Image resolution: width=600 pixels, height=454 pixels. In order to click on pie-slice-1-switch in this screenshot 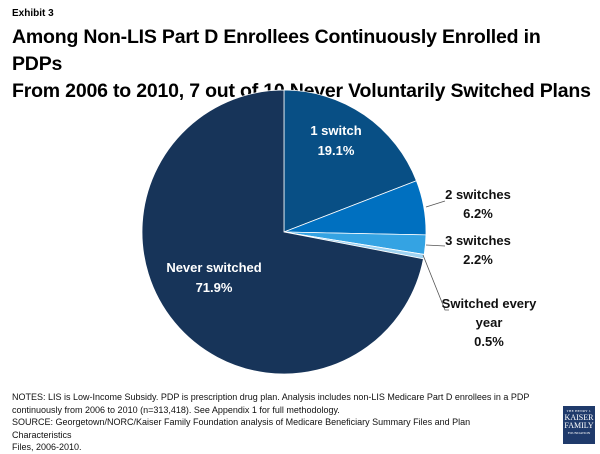, I will do `click(350, 161)`.